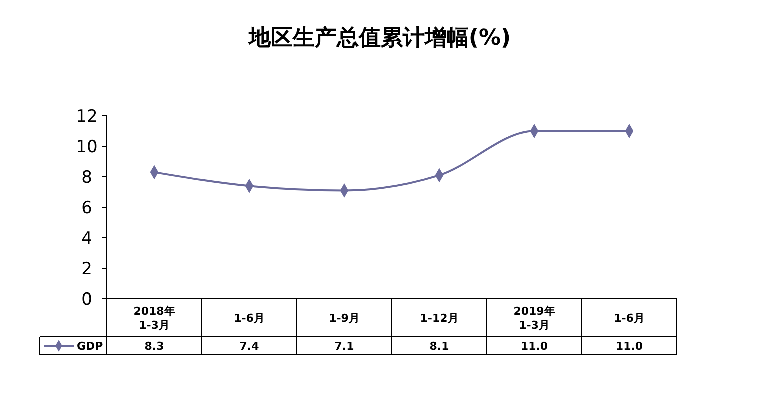 The image size is (760, 408). What do you see at coordinates (344, 318) in the screenshot?
I see `x-tick-label: 1-9月` at bounding box center [344, 318].